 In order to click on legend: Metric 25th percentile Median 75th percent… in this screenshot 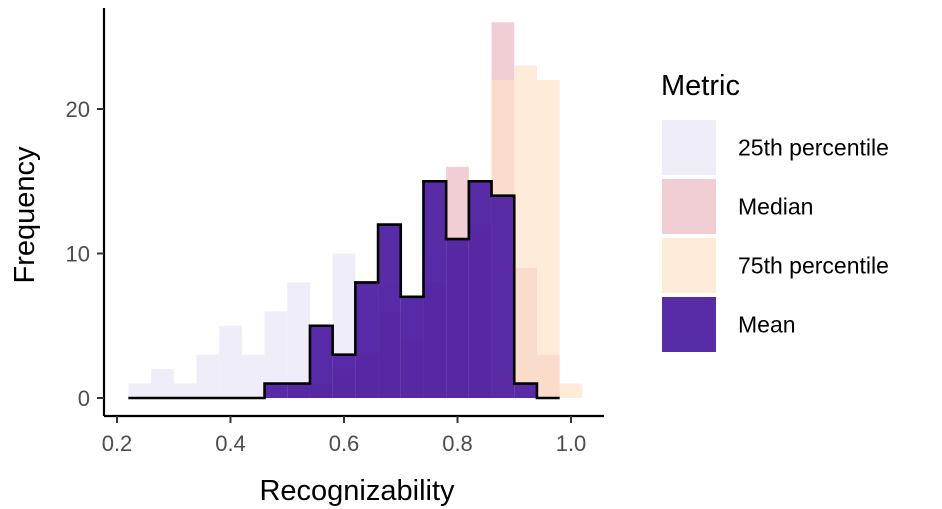, I will do `click(775, 211)`.